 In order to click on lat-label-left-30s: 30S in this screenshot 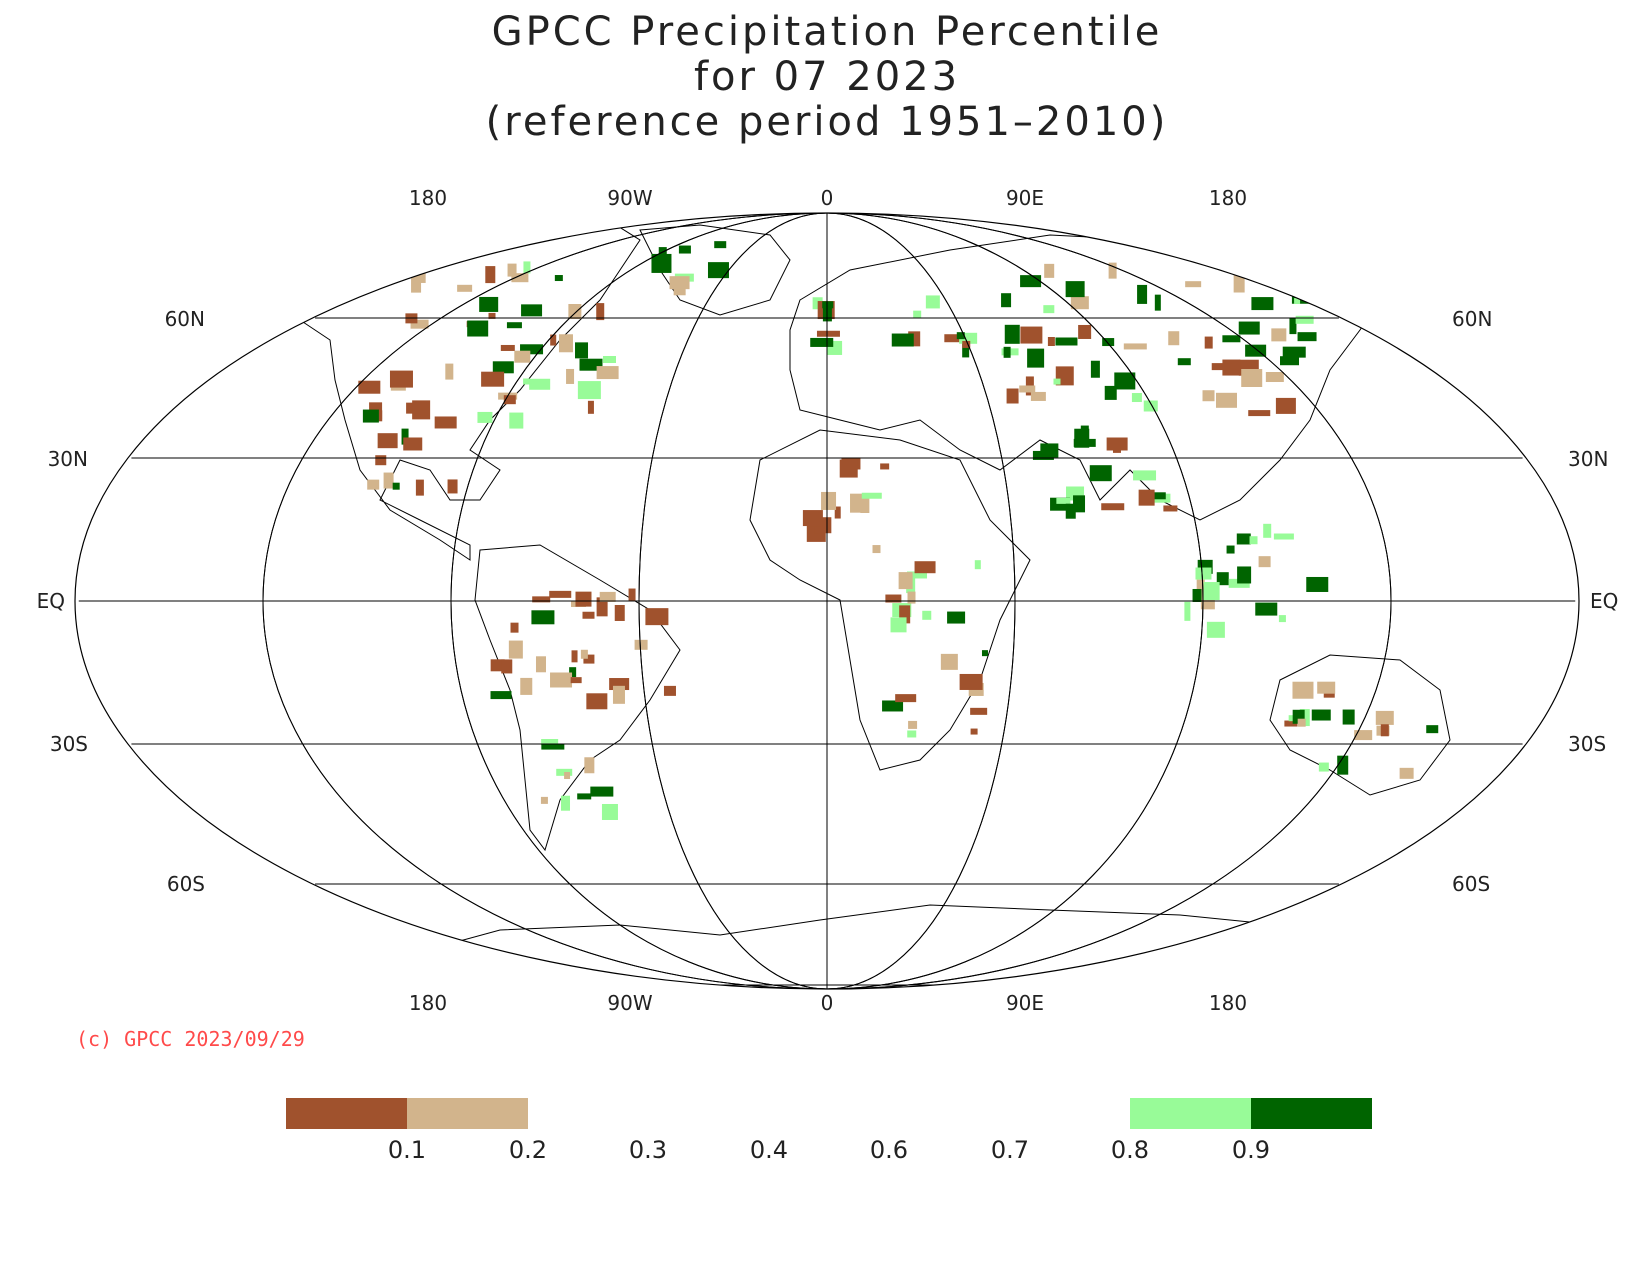, I will do `click(69, 744)`.